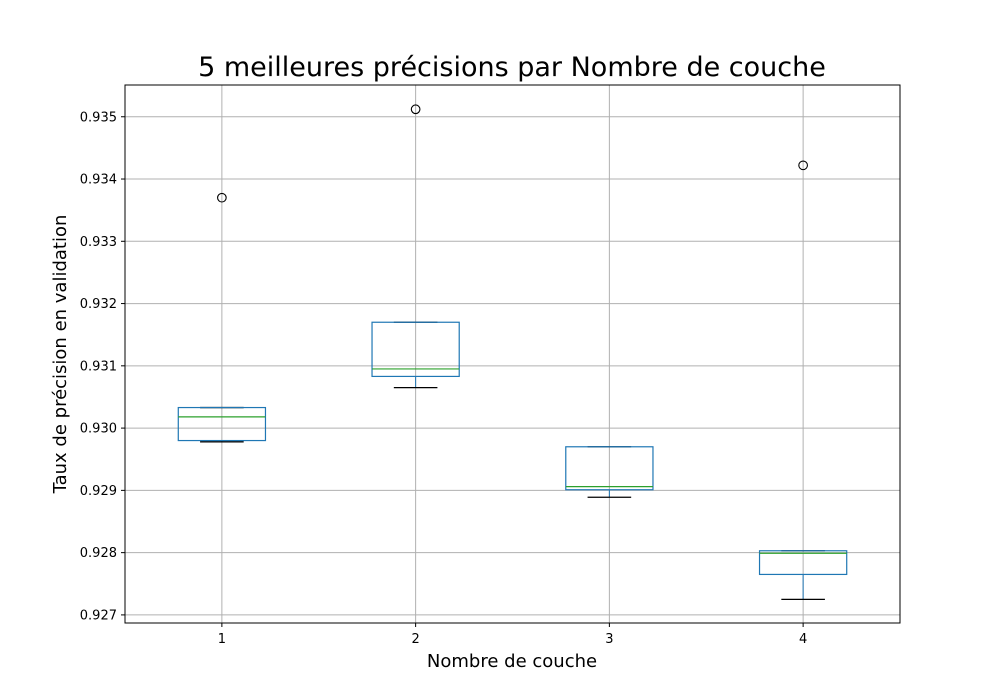 The image size is (1000, 700). I want to click on y-tick-label: 0.934, so click(98, 180).